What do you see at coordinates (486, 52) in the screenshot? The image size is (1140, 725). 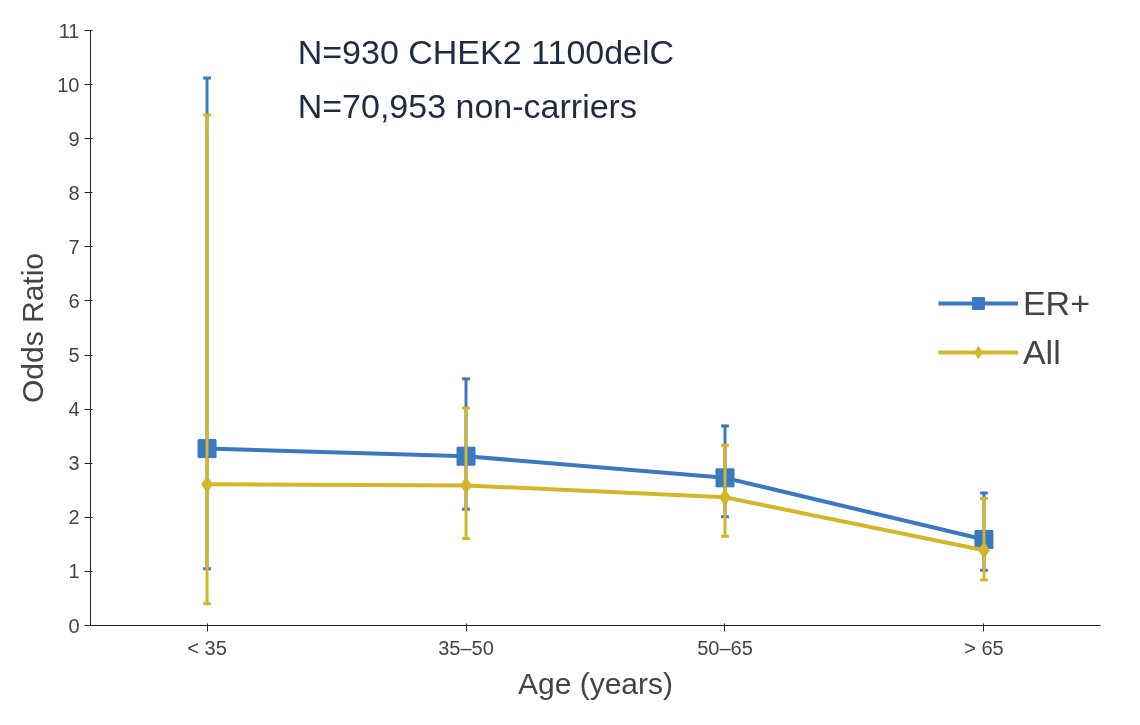 I see `annotation: N=930 CHEK2 1100delC` at bounding box center [486, 52].